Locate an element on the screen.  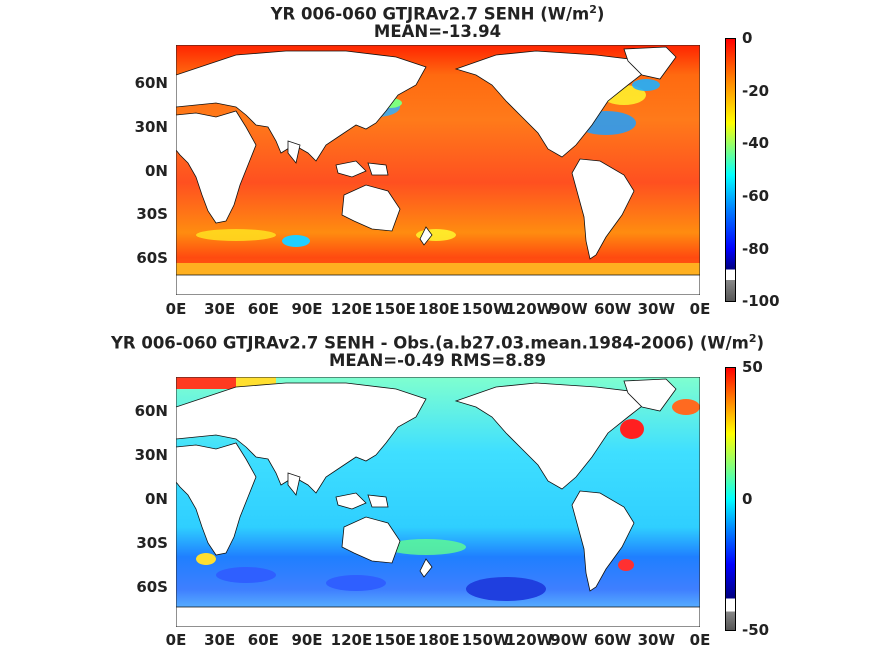
panel2-ytick: 60N is located at coordinates (151, 411).